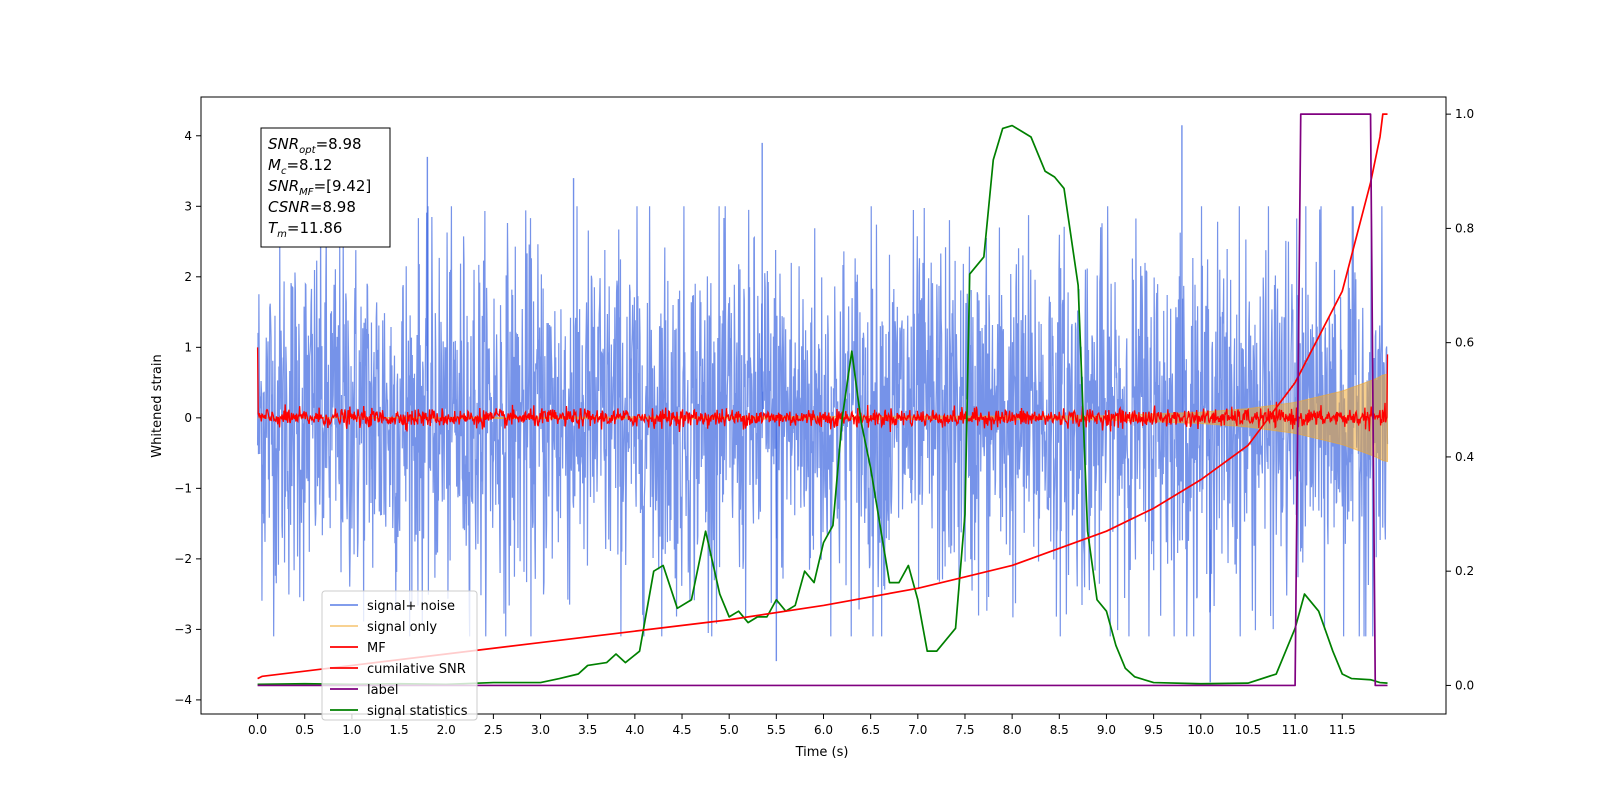  What do you see at coordinates (917, 730) in the screenshot?
I see `x-tick-label: 7.0` at bounding box center [917, 730].